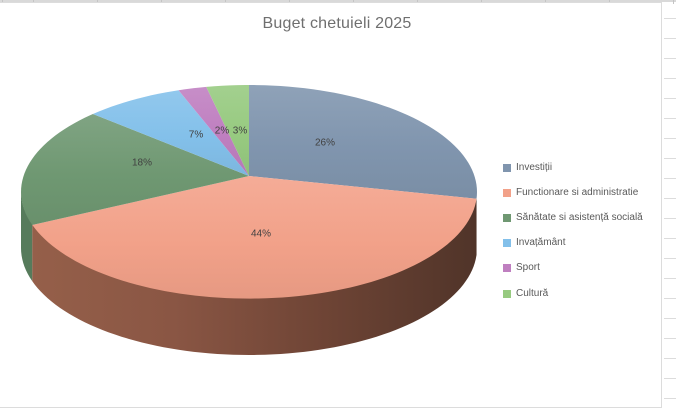  Describe the element at coordinates (27, 236) in the screenshot. I see `pie-slice-2-side` at that location.